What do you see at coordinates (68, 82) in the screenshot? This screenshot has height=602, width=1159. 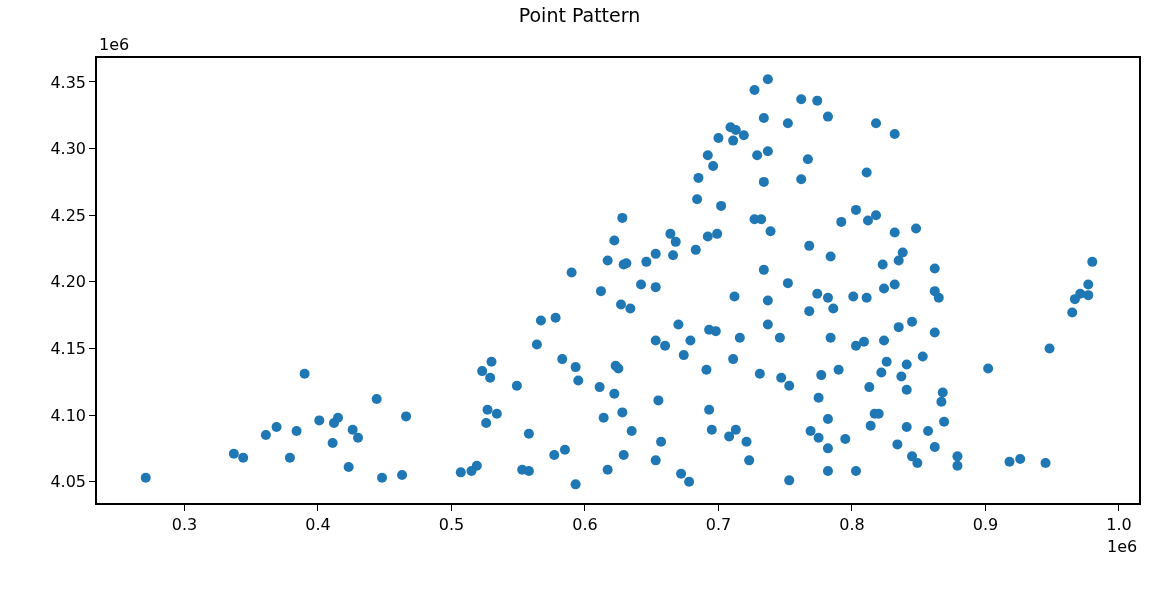 I see `y-tick-label: 4.35` at bounding box center [68, 82].